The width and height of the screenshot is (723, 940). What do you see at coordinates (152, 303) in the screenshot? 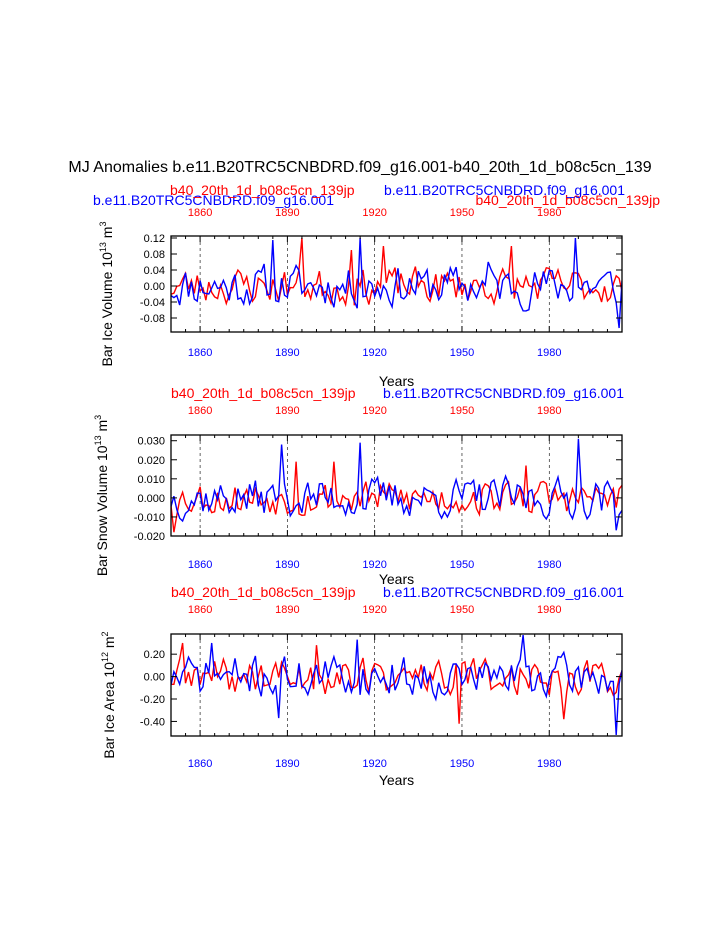
I see `y-tick-label: -0.04` at bounding box center [152, 303].